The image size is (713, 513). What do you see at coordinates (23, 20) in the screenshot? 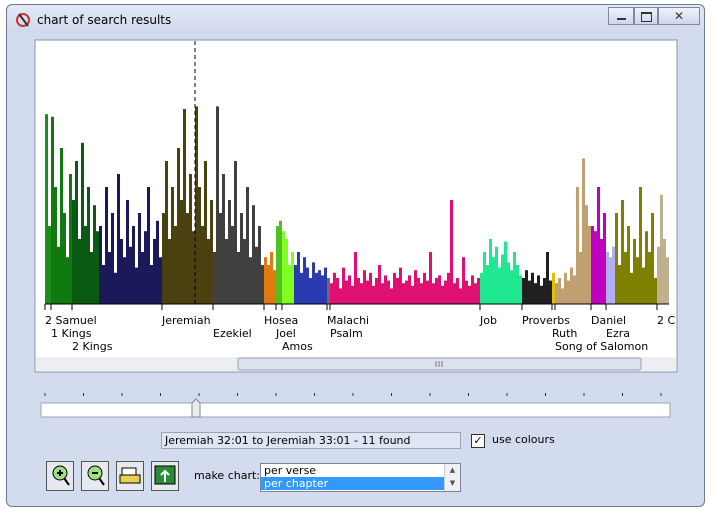
I see `app-icon` at bounding box center [23, 20].